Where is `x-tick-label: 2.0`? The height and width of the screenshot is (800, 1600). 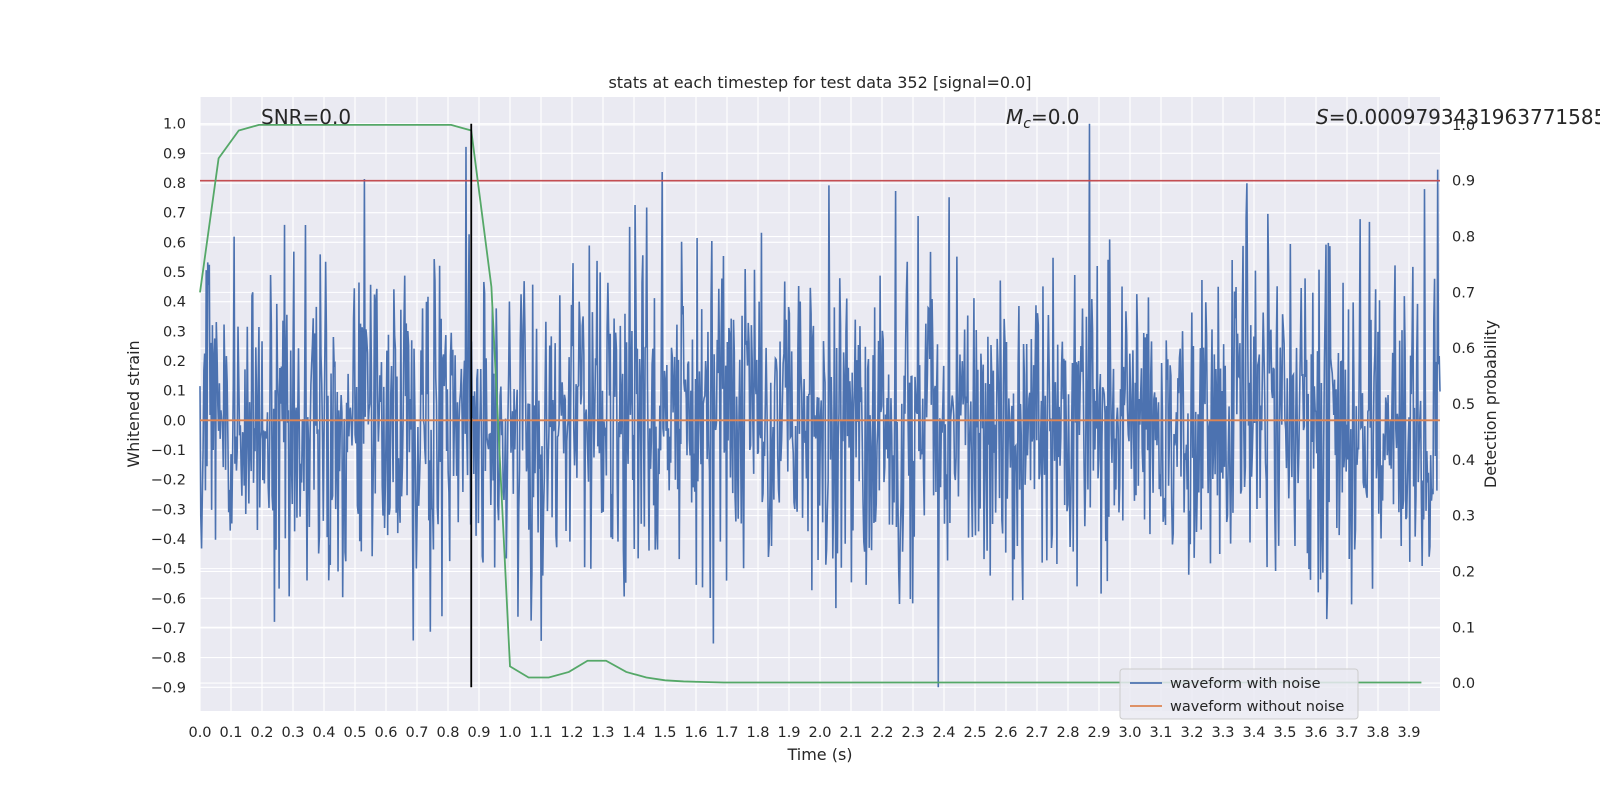
x-tick-label: 2.0 is located at coordinates (819, 733).